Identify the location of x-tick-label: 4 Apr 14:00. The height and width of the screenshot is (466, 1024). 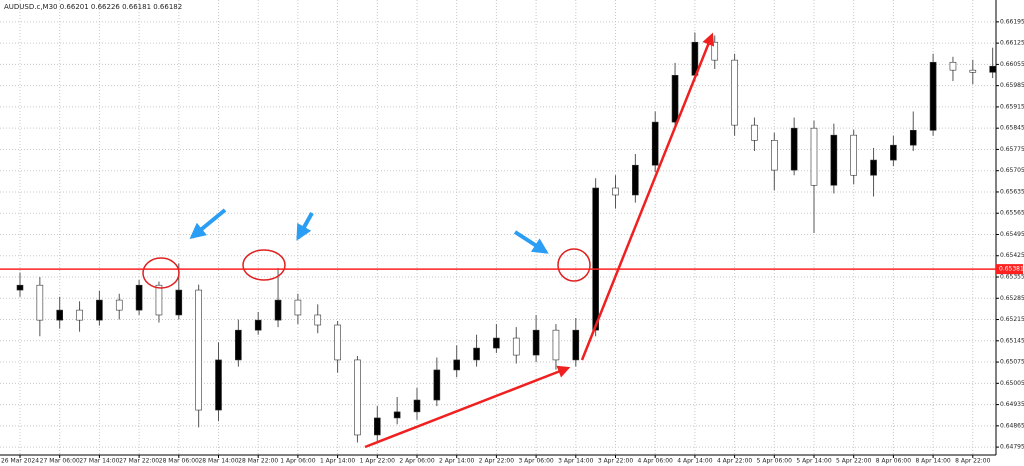
(694, 461).